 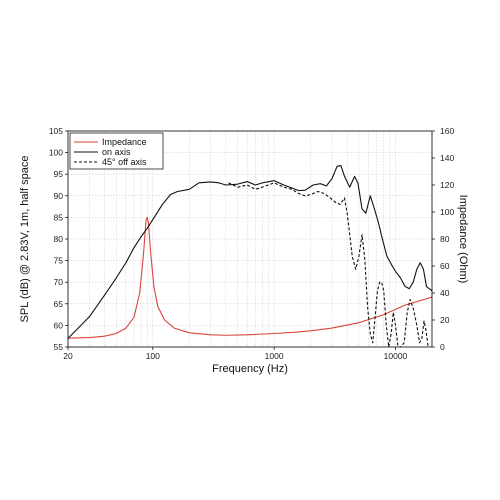 I want to click on y-tick-label: 65, so click(x=59, y=304).